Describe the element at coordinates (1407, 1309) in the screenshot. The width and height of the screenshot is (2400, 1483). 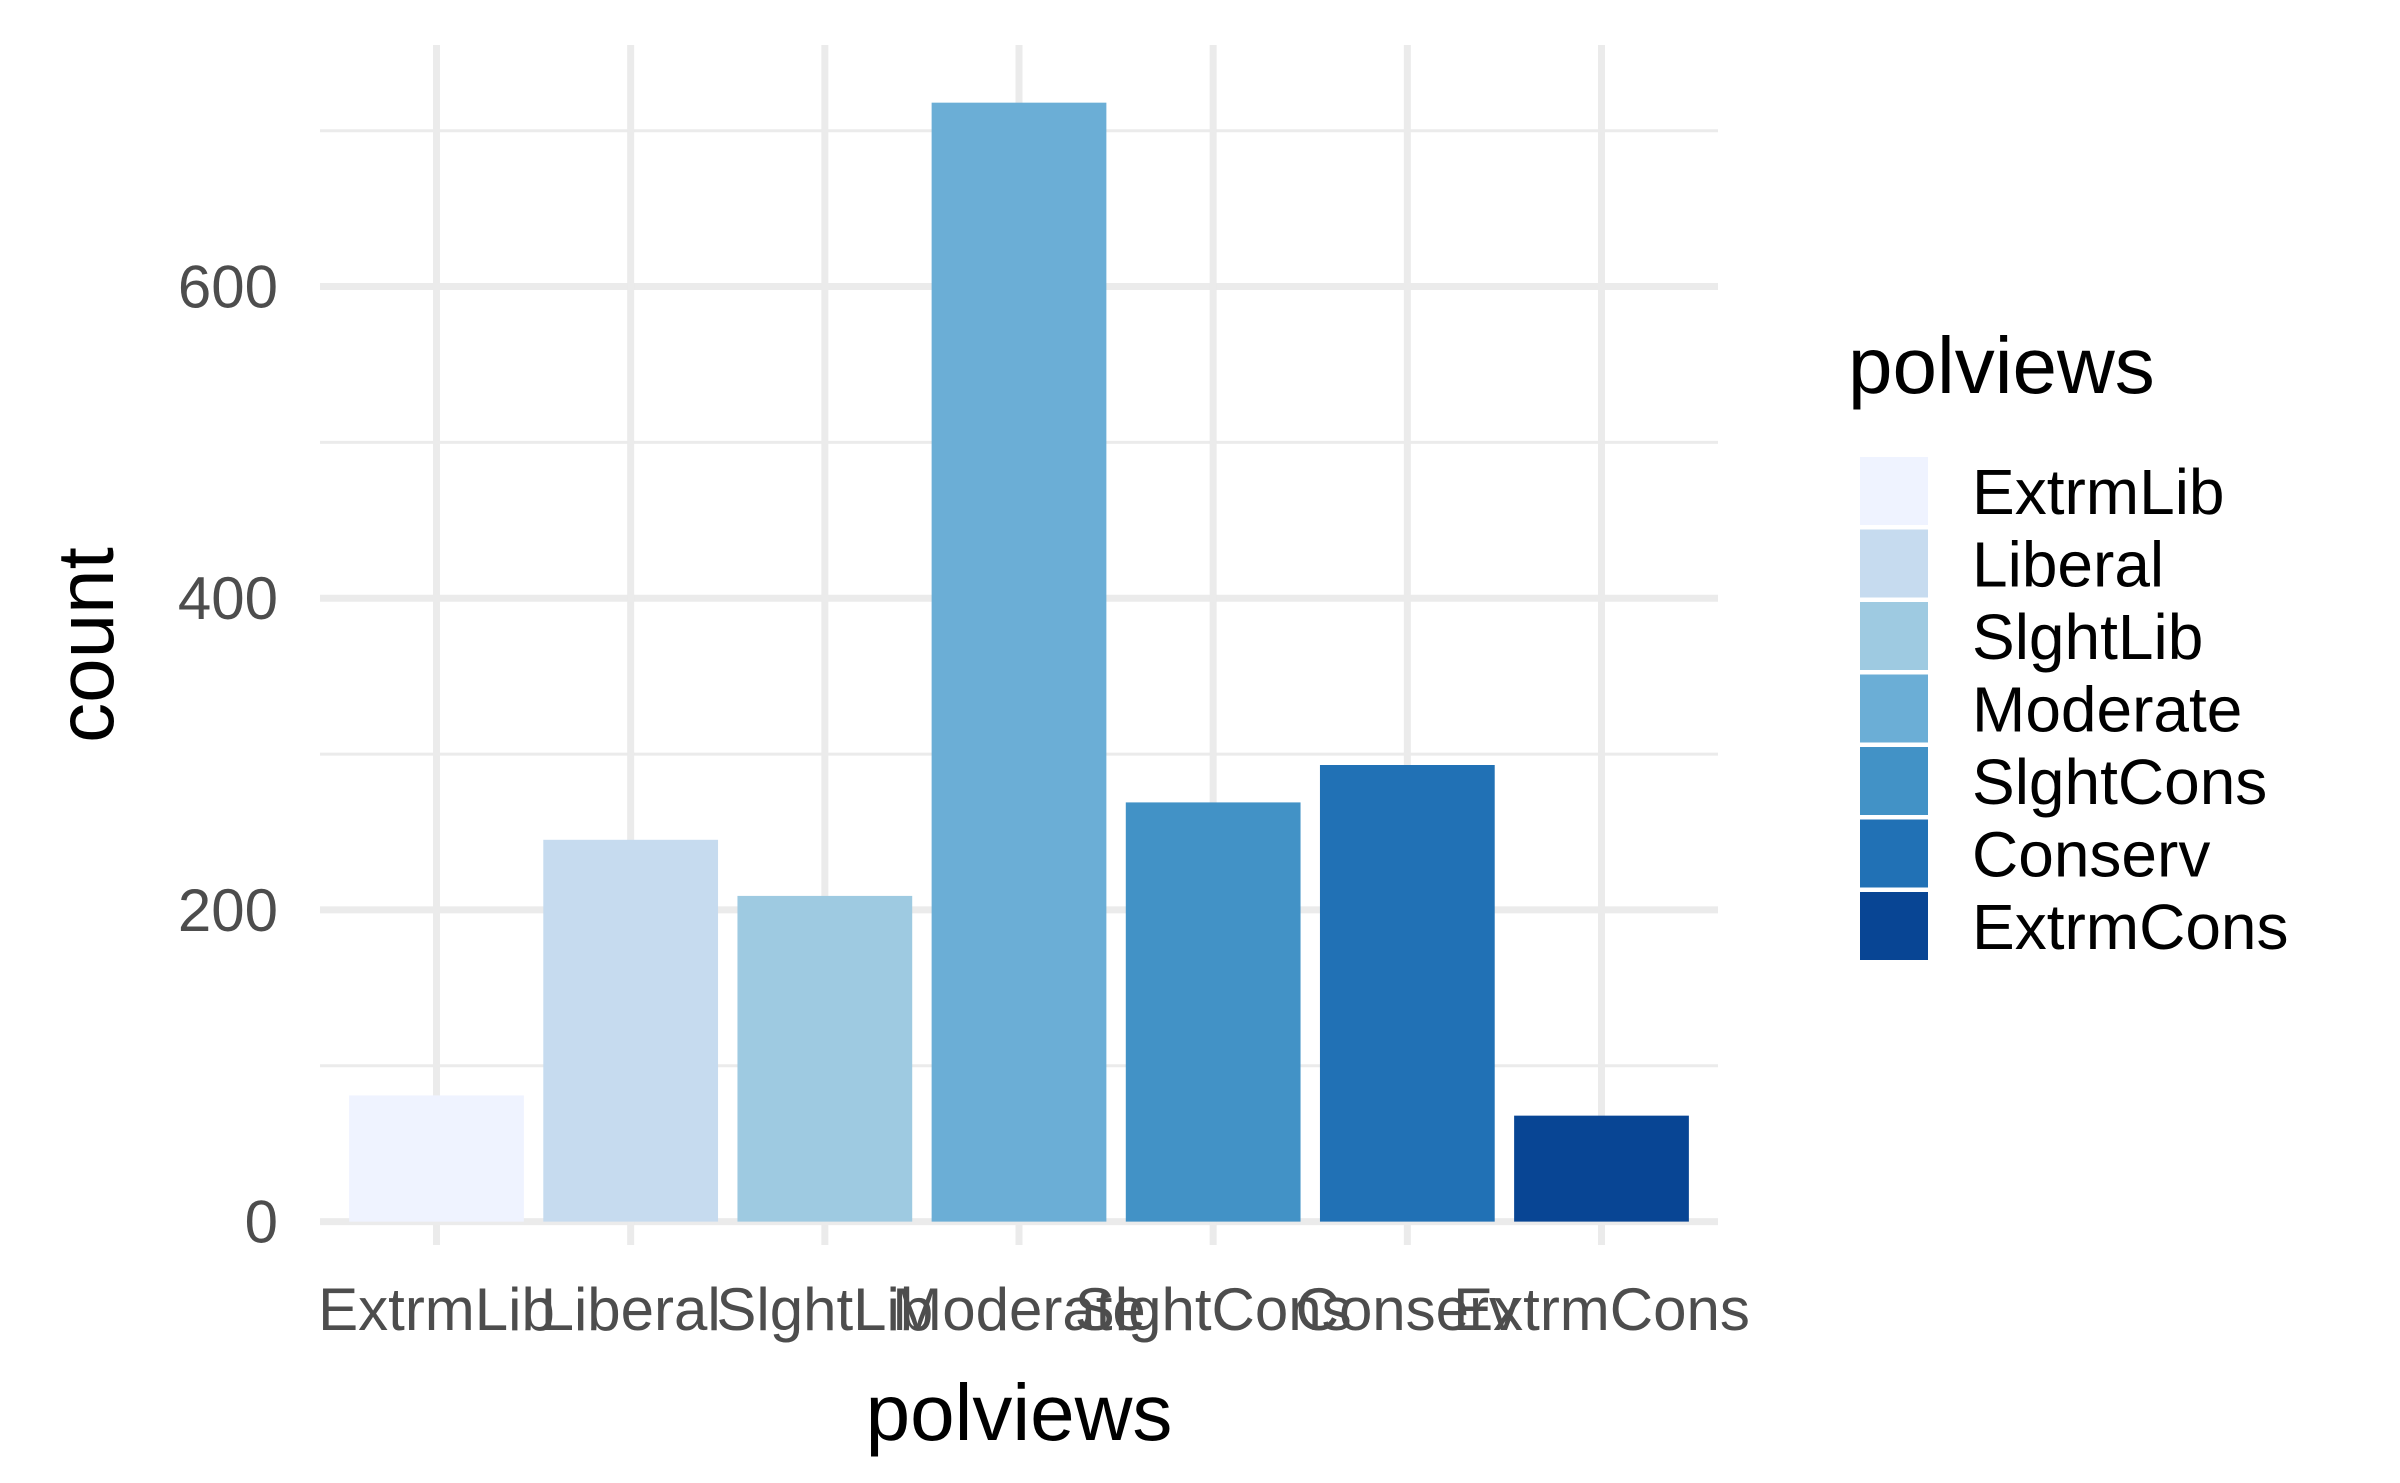
I see `x-tick-label: Conserv` at that location.